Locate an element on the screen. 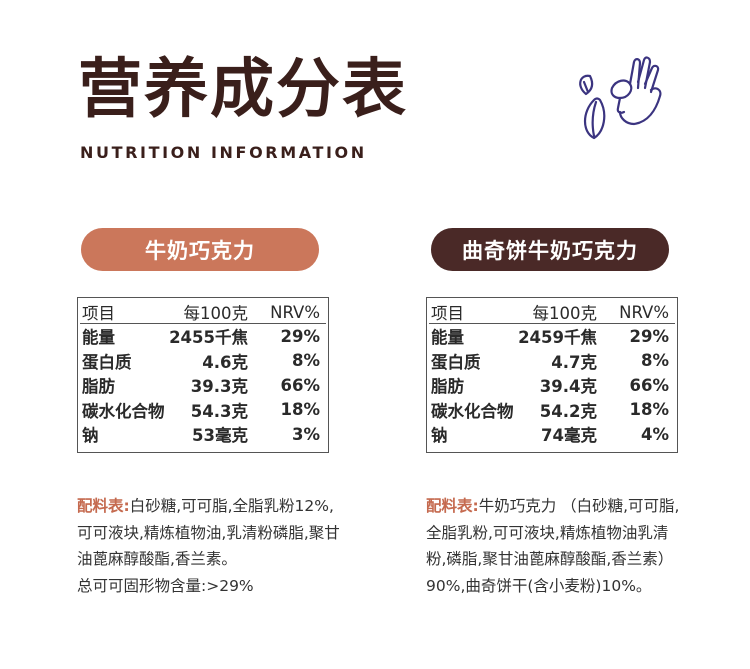 This screenshot has width=750, height=669. table-row: 碳水化合物 54.3克 18% is located at coordinates (203, 410).